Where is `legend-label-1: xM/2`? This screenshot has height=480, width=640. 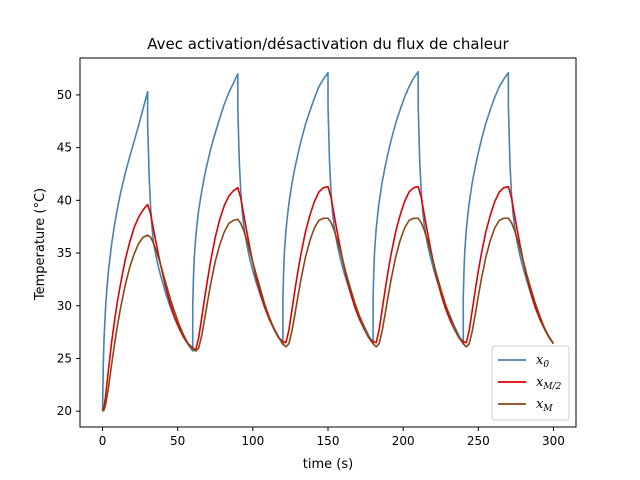 legend-label-1: xM/2 is located at coordinates (549, 383).